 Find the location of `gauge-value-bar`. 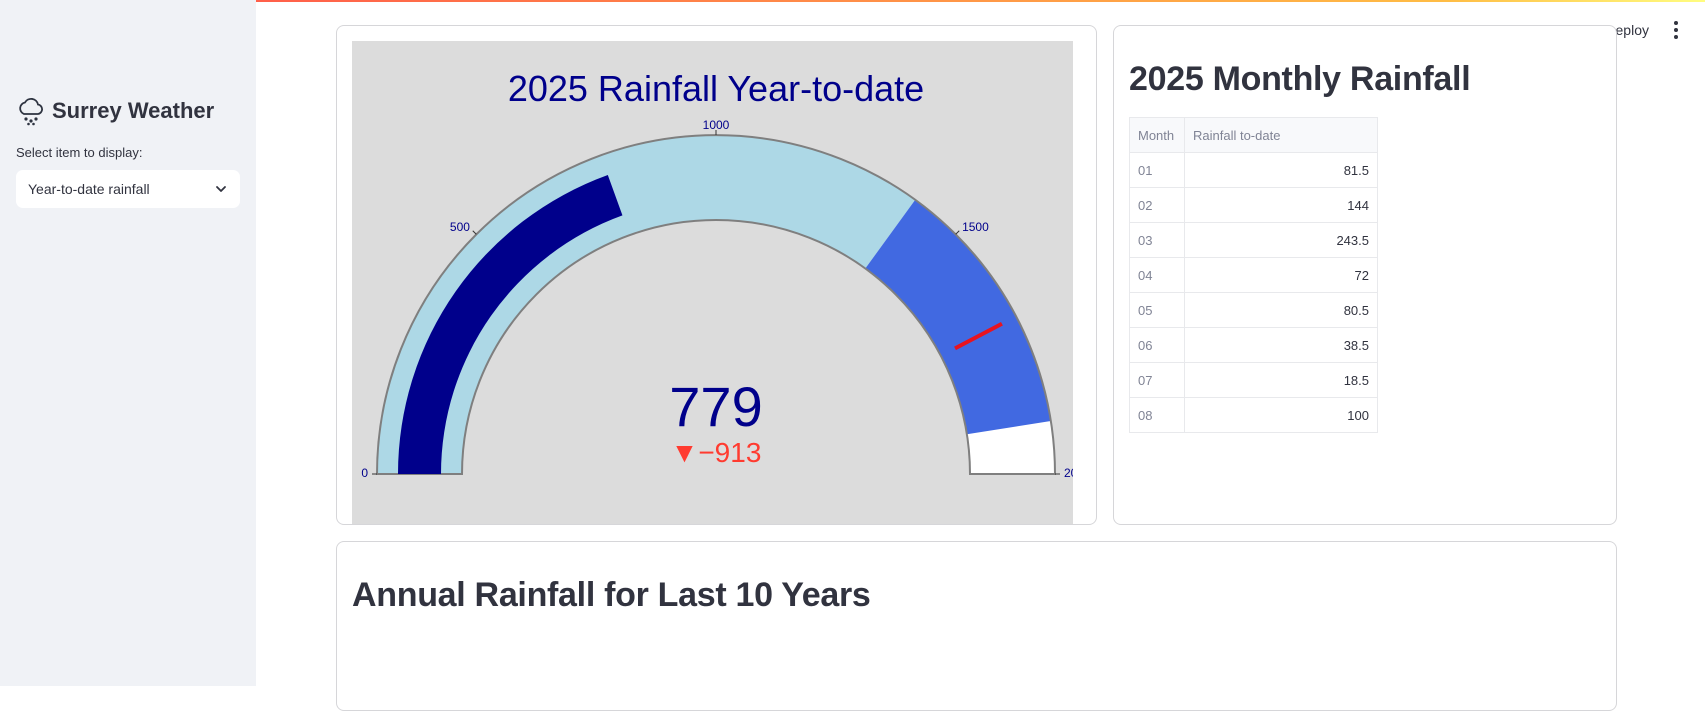

gauge-value-bar is located at coordinates (510, 324).